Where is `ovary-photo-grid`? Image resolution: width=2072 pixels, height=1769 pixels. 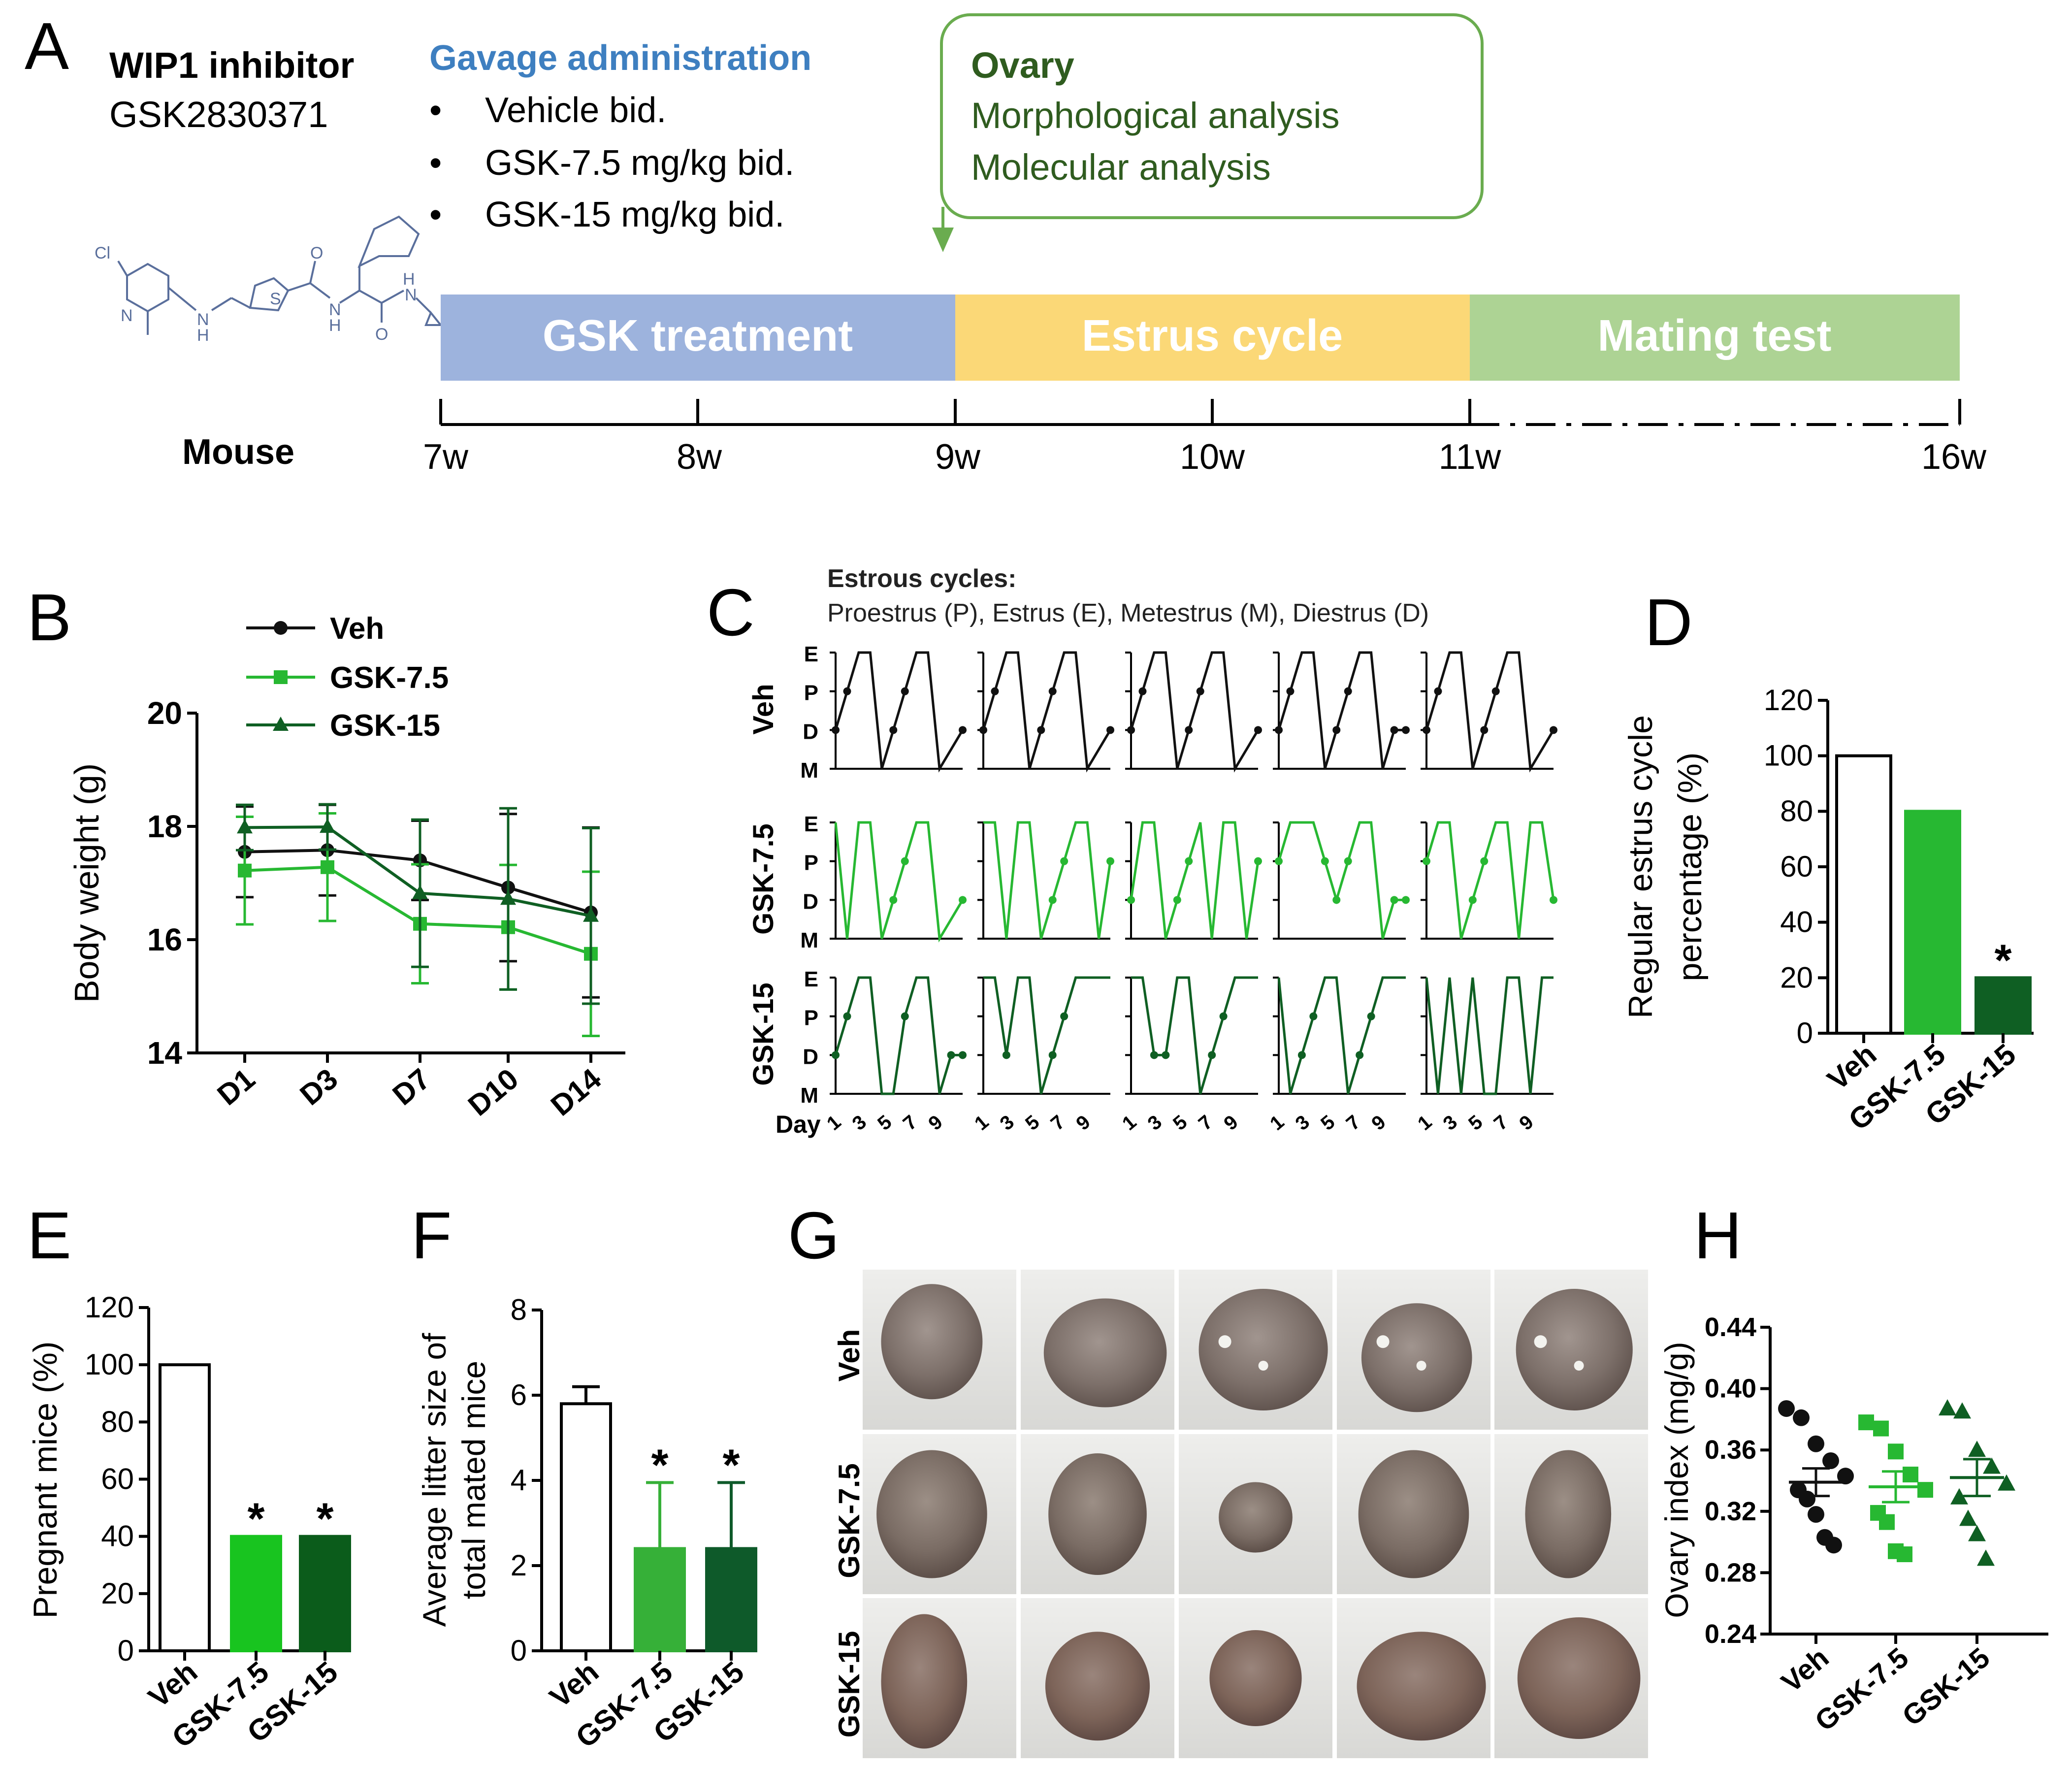
ovary-photo-grid is located at coordinates (1255, 1514).